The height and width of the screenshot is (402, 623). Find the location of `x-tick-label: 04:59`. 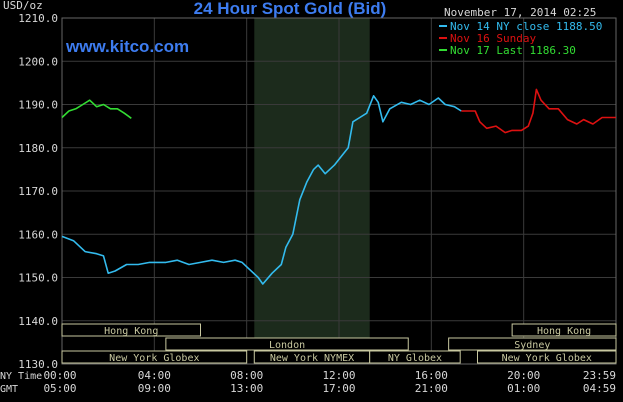

x-tick-label: 04:59 is located at coordinates (599, 388).